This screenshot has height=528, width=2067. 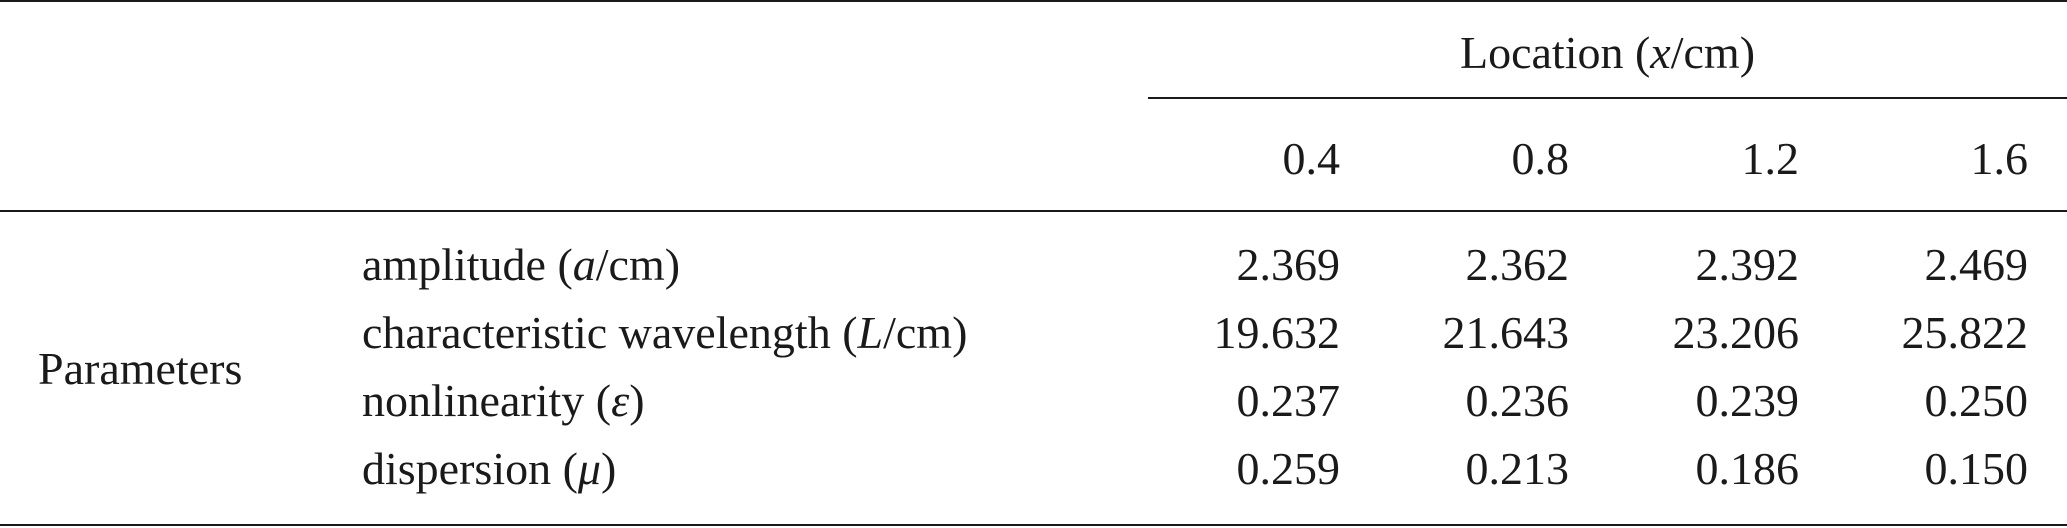 I want to click on table-cell: 0.213, so click(x=1517, y=468).